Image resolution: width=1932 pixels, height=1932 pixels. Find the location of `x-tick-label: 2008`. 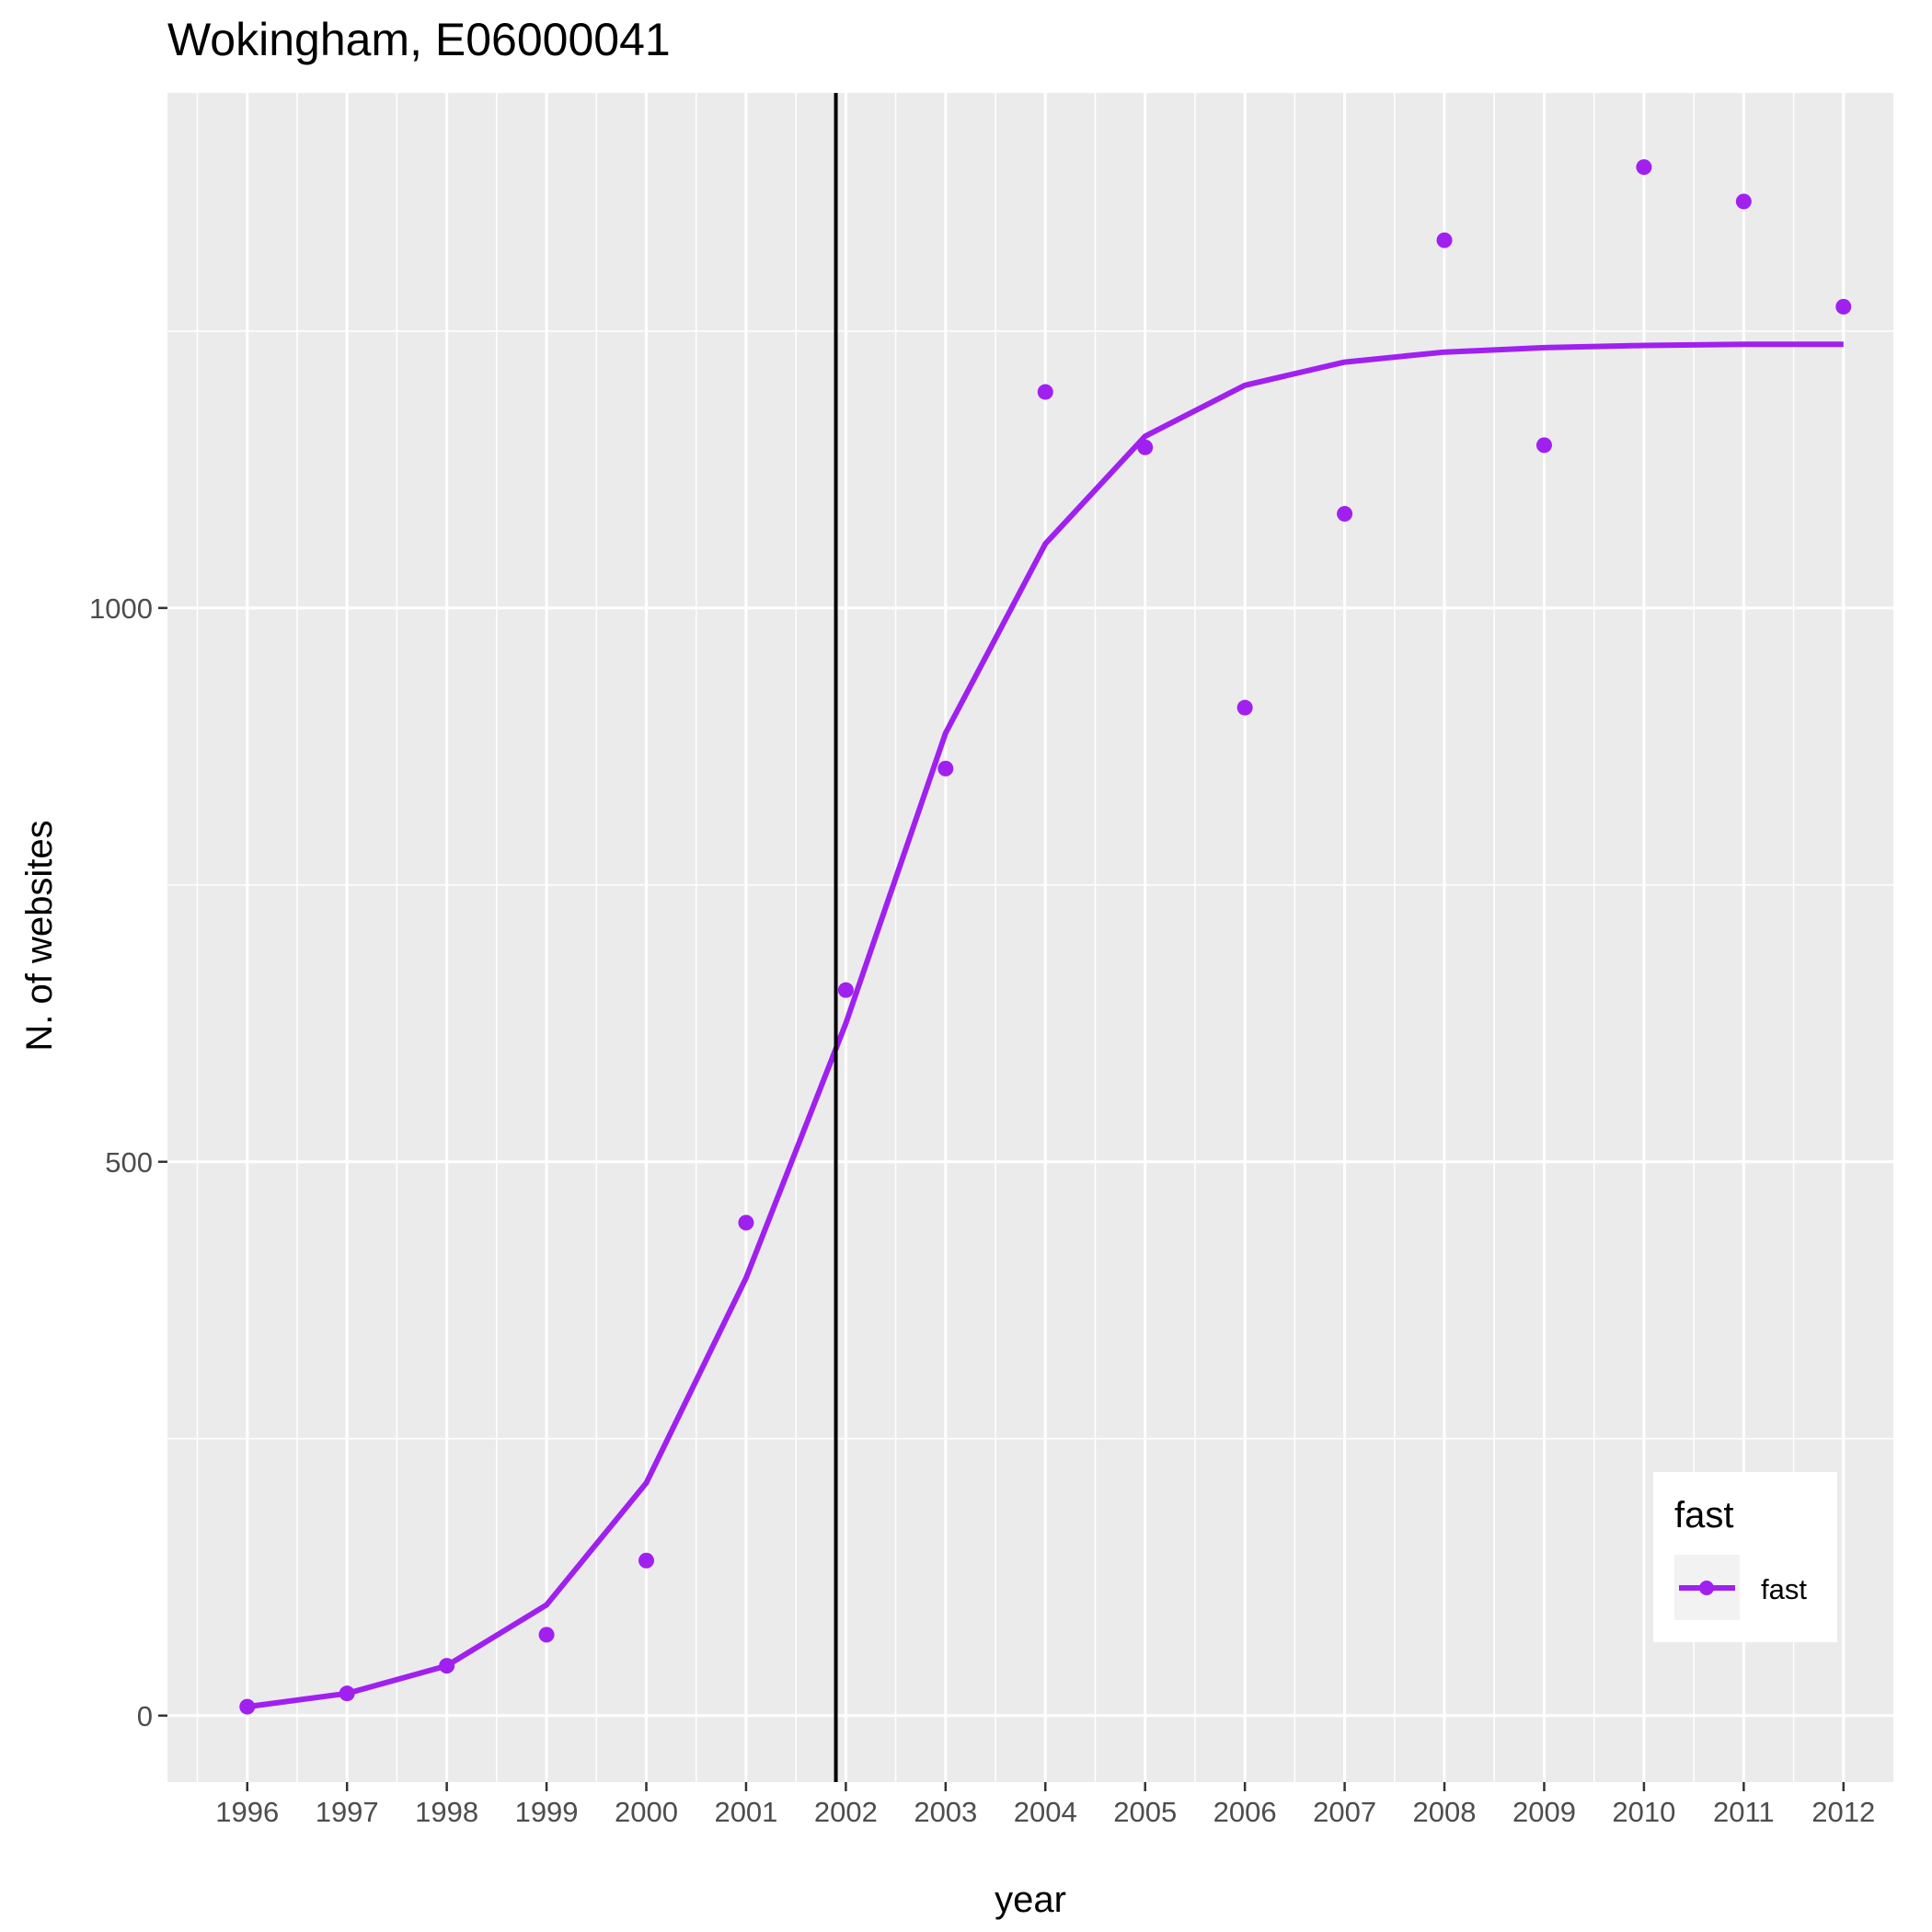

x-tick-label: 2008 is located at coordinates (1445, 1812).